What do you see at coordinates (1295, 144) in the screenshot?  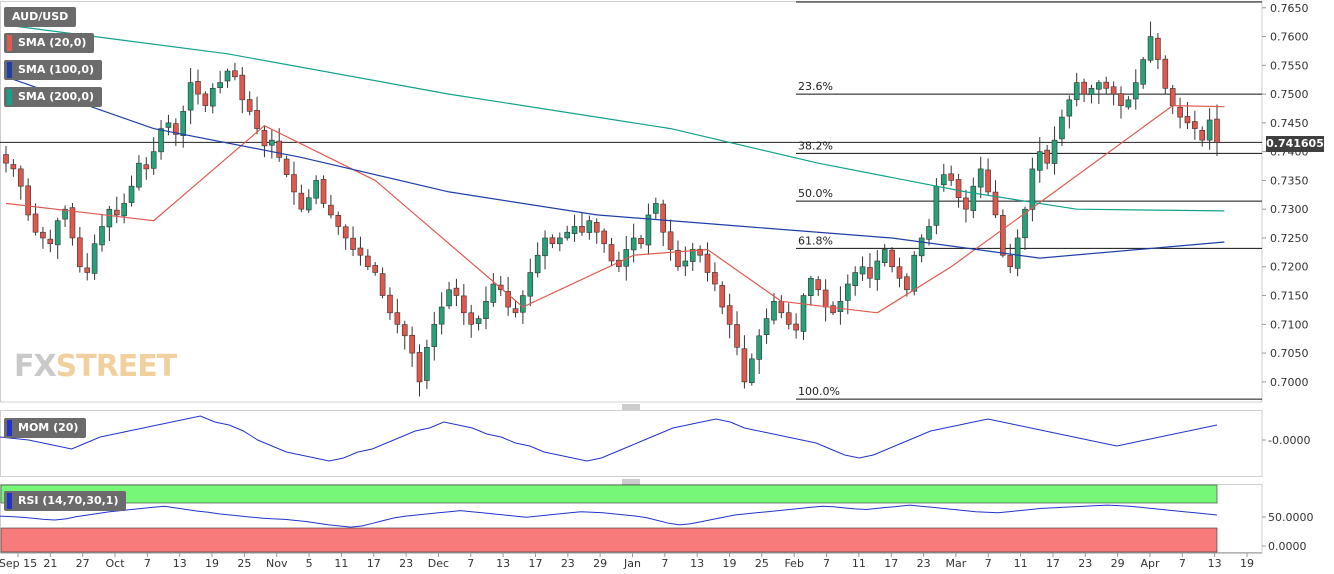 I see `current-price-tag: 0.741605` at bounding box center [1295, 144].